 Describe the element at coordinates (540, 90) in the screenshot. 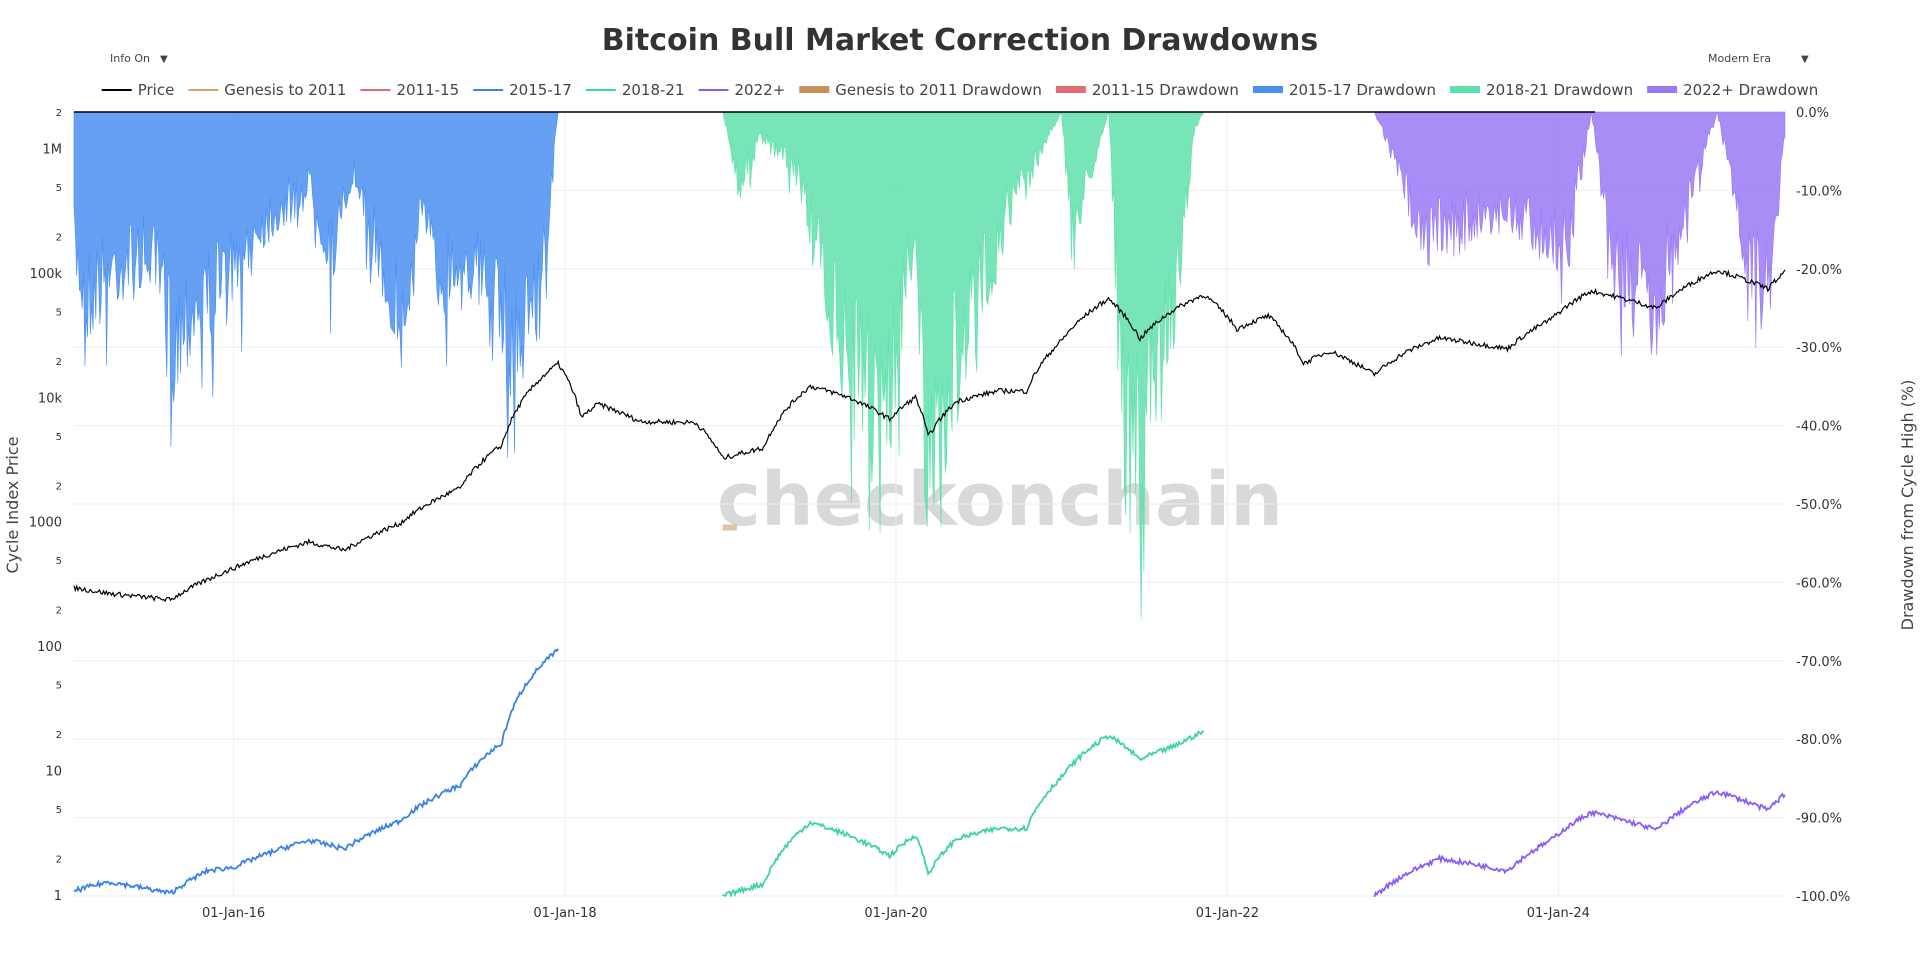

I see `legend-label: 2015-17` at that location.